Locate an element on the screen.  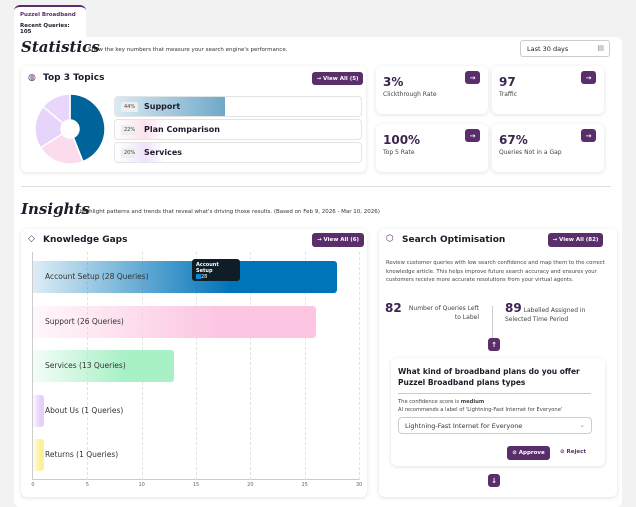
approve-label: Approve is located at coordinates (531, 453).